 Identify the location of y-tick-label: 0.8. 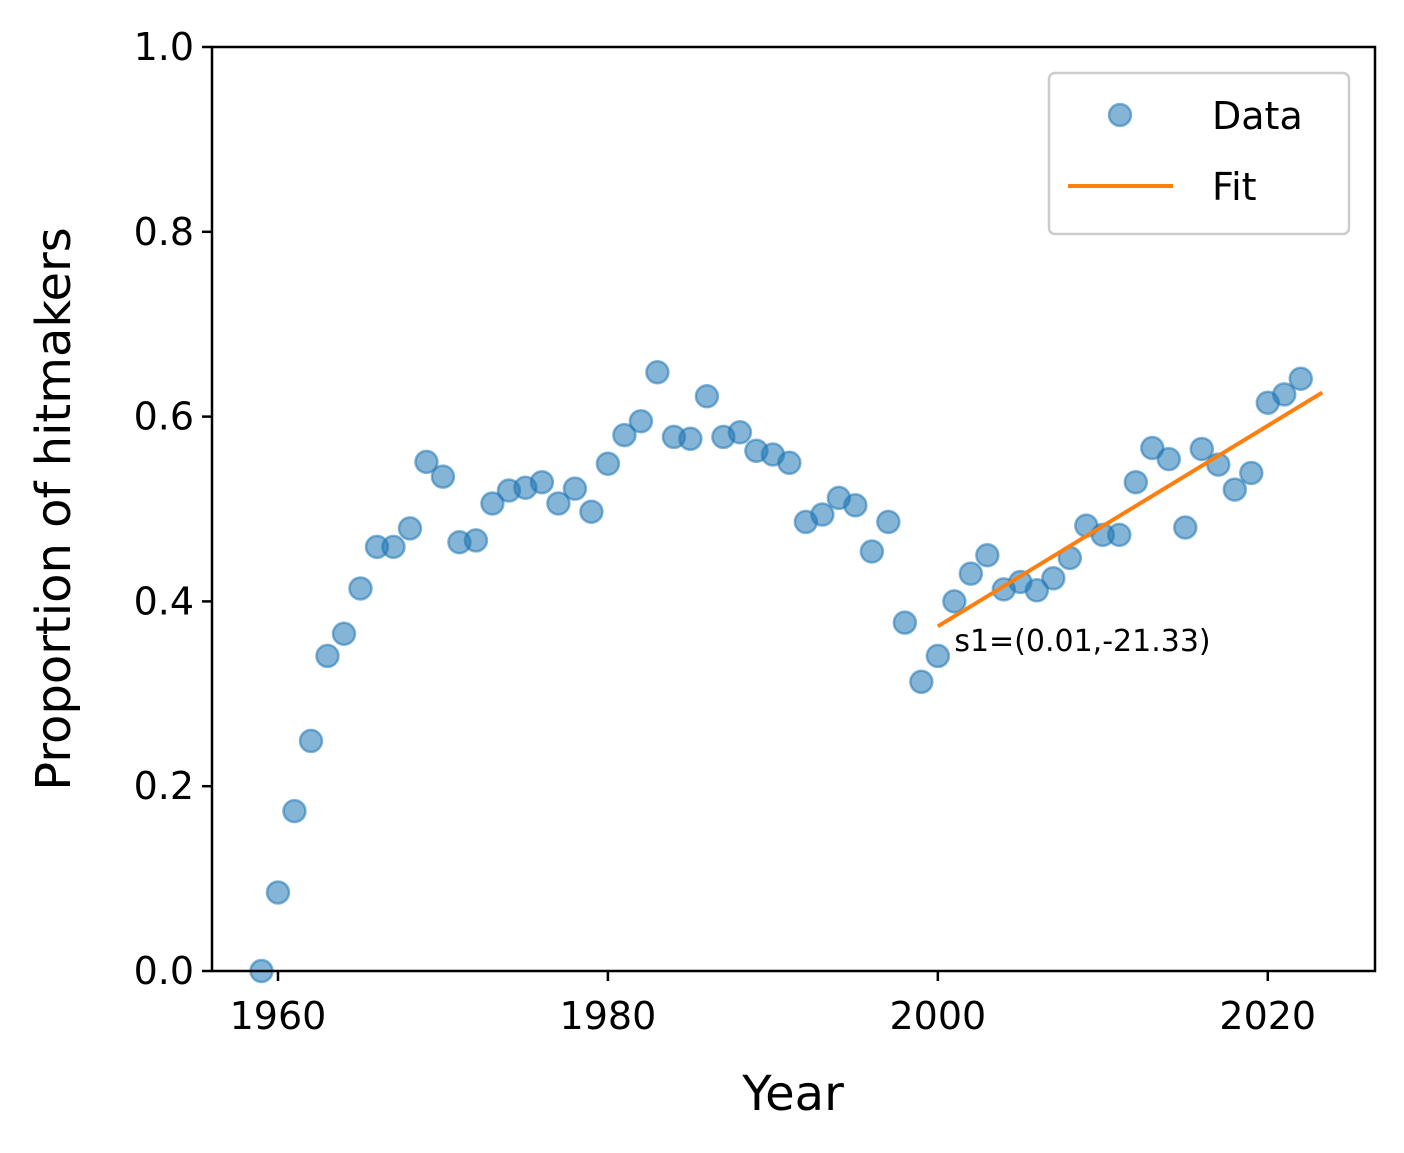
(164, 232).